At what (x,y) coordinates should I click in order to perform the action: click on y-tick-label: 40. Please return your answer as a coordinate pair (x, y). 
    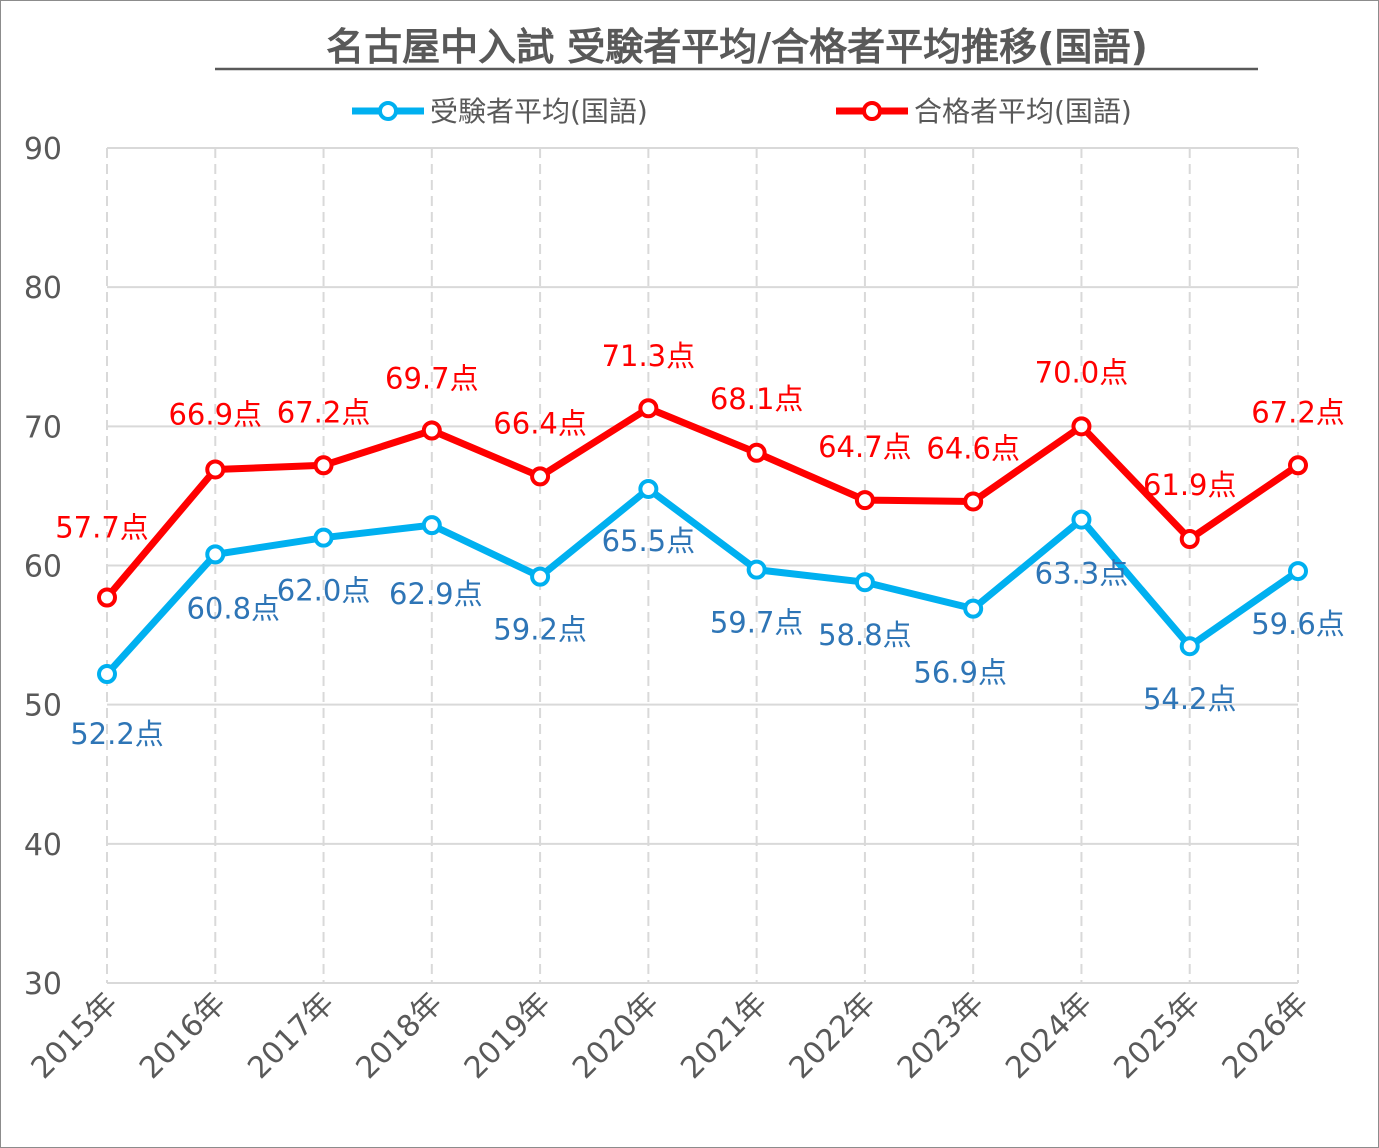
    Looking at the image, I should click on (43, 845).